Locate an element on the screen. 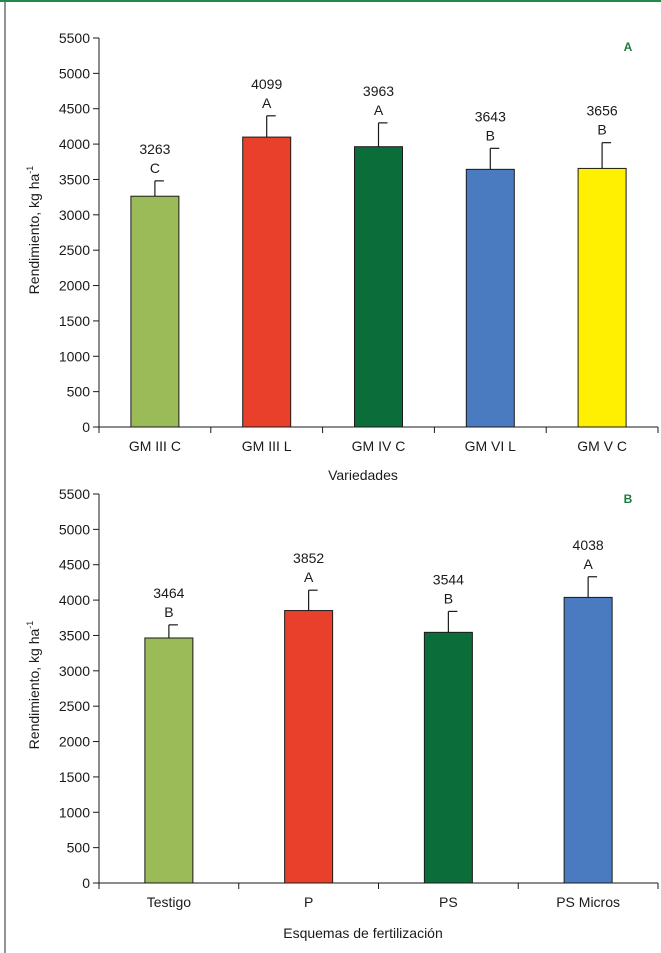  x-tick-label: P is located at coordinates (308, 902).